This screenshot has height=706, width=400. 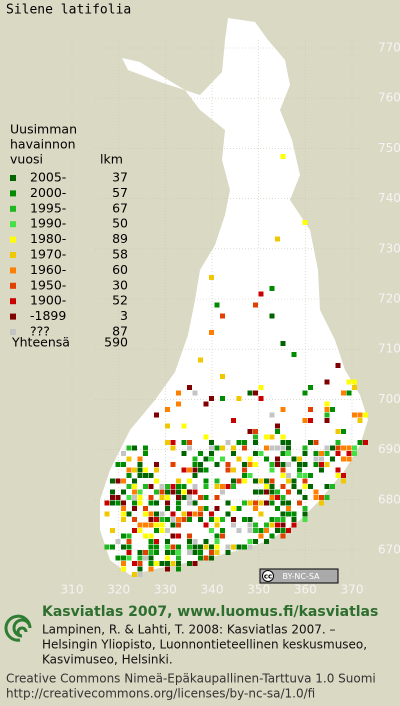 What do you see at coordinates (118, 590) in the screenshot?
I see `x-tick-label: 320` at bounding box center [118, 590].